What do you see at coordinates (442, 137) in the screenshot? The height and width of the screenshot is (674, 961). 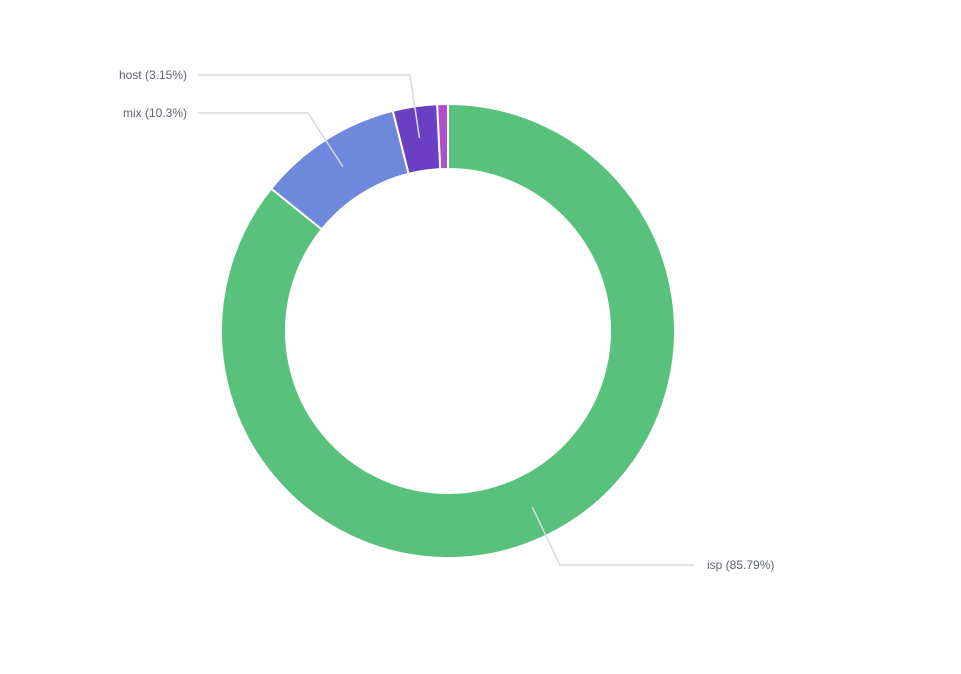 I see `slice-other` at bounding box center [442, 137].